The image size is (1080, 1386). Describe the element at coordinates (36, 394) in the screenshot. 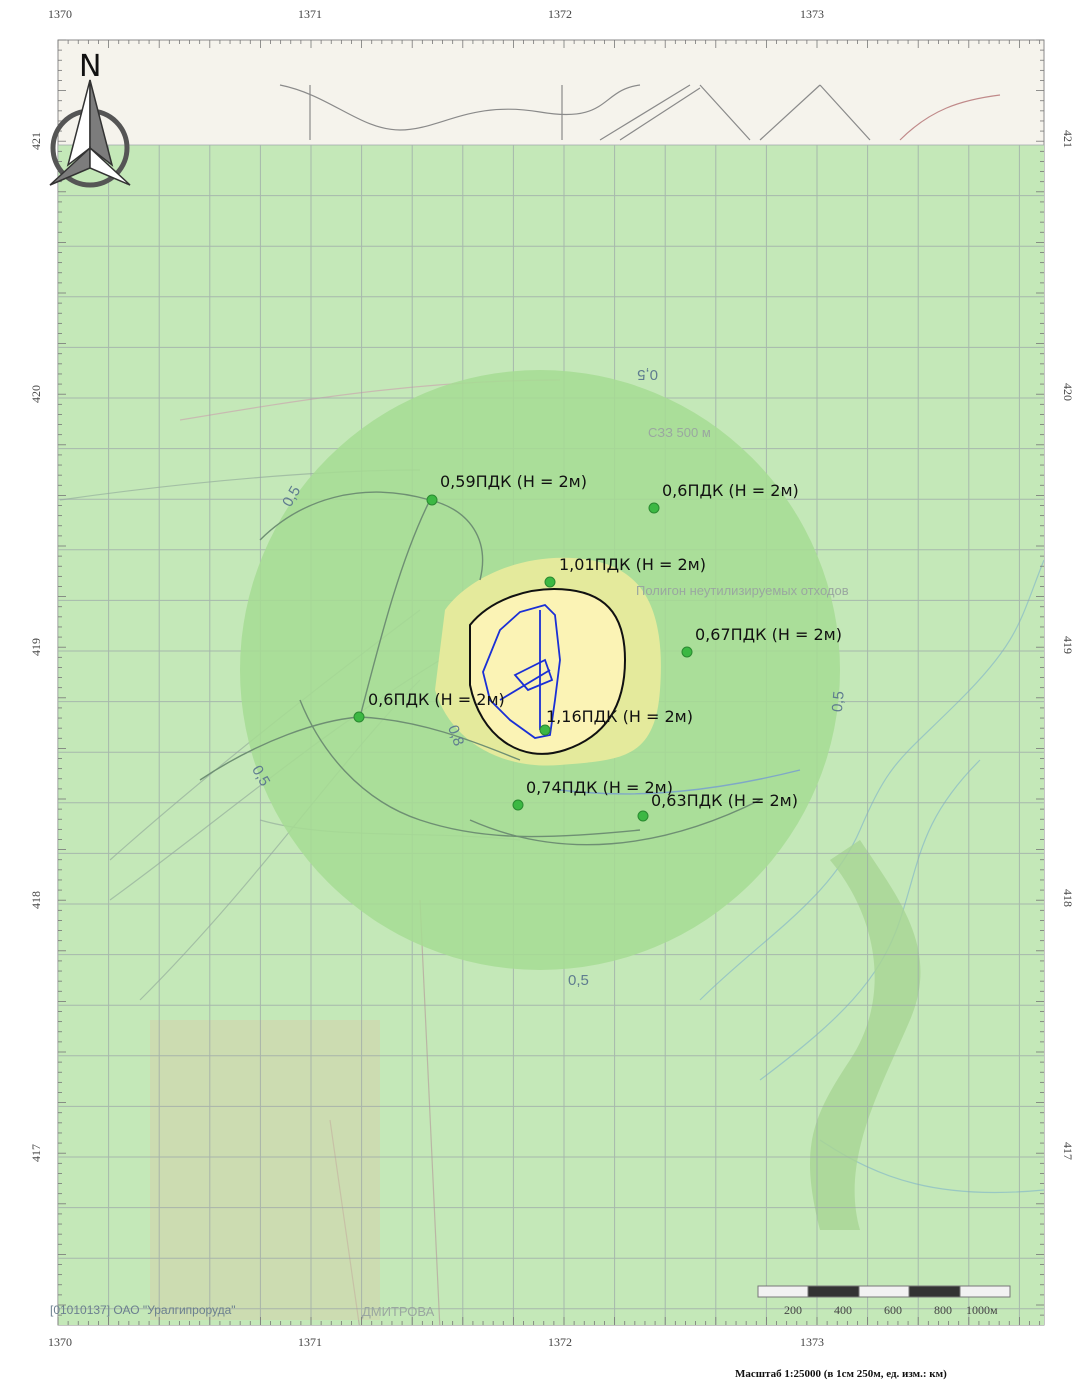

I see `y-coord-left: 420` at that location.